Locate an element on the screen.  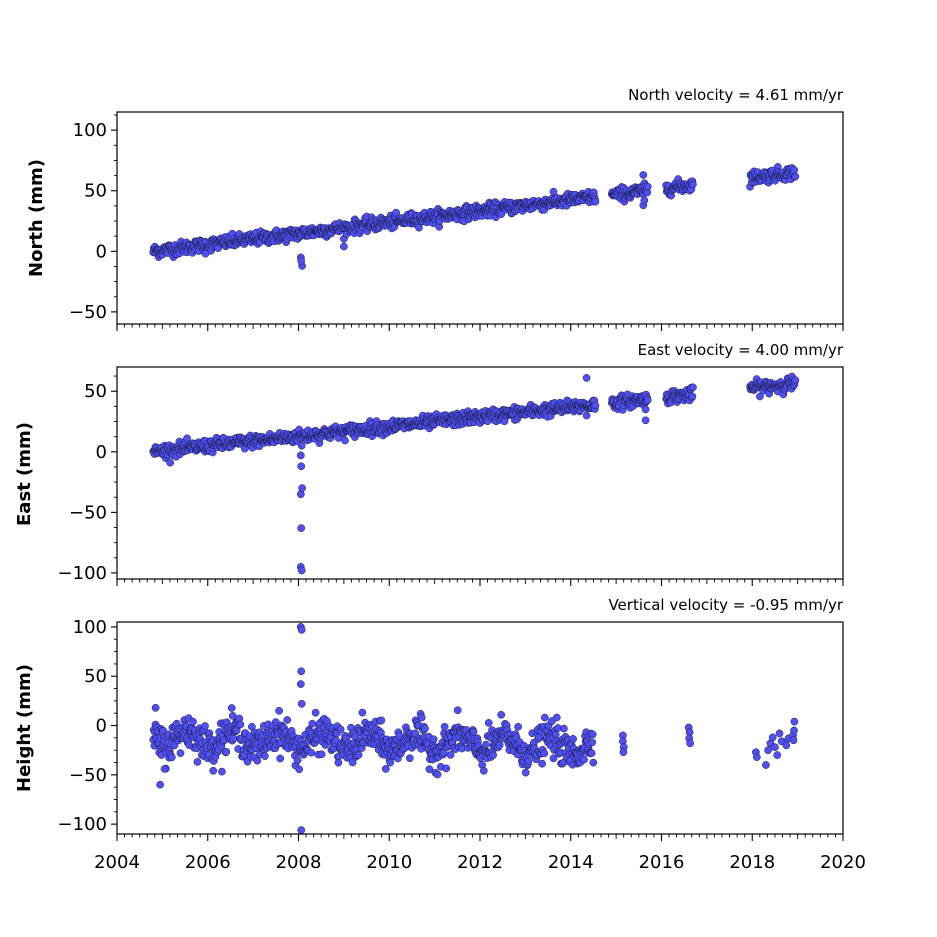
height-y-tick-label: −100 is located at coordinates (82, 824).